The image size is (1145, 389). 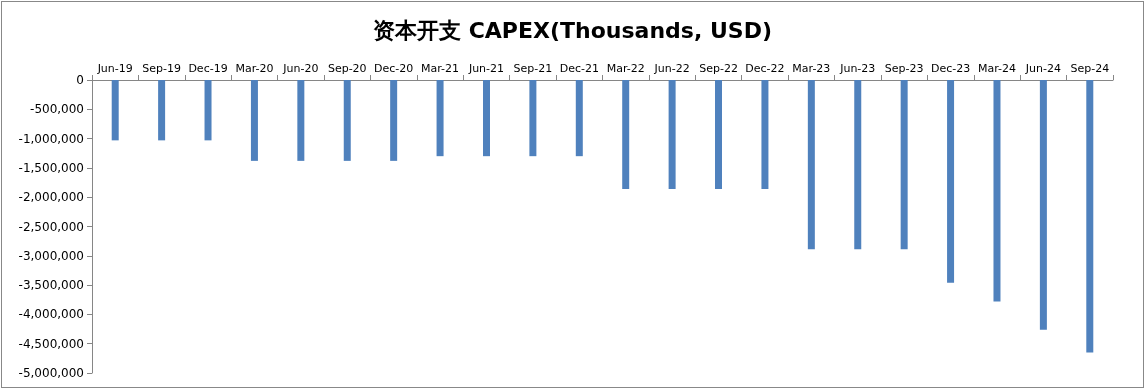 What do you see at coordinates (440, 68) in the screenshot?
I see `x-tick-label: Mar-21` at bounding box center [440, 68].